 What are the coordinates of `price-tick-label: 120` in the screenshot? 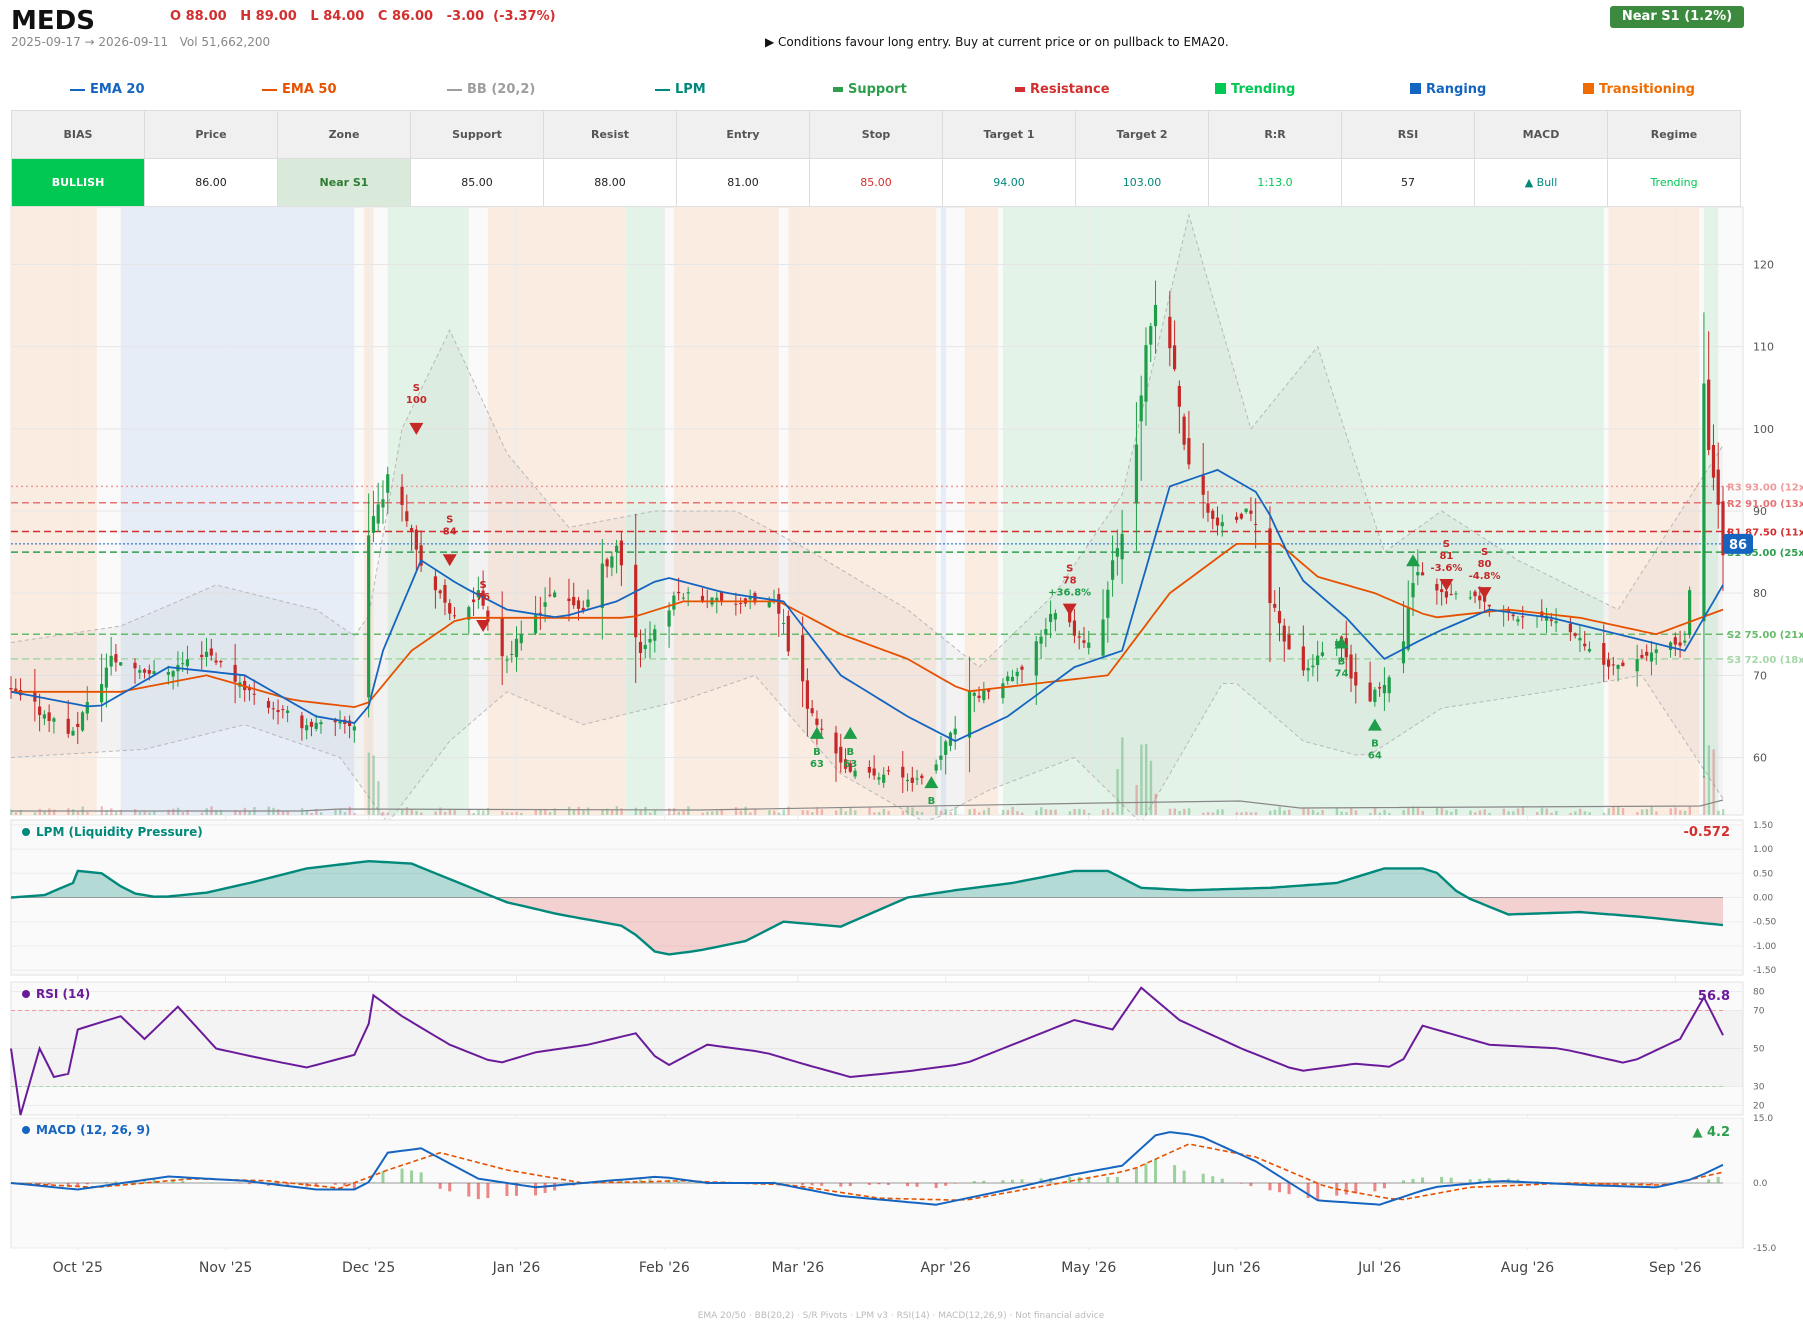 It's located at (1763, 265).